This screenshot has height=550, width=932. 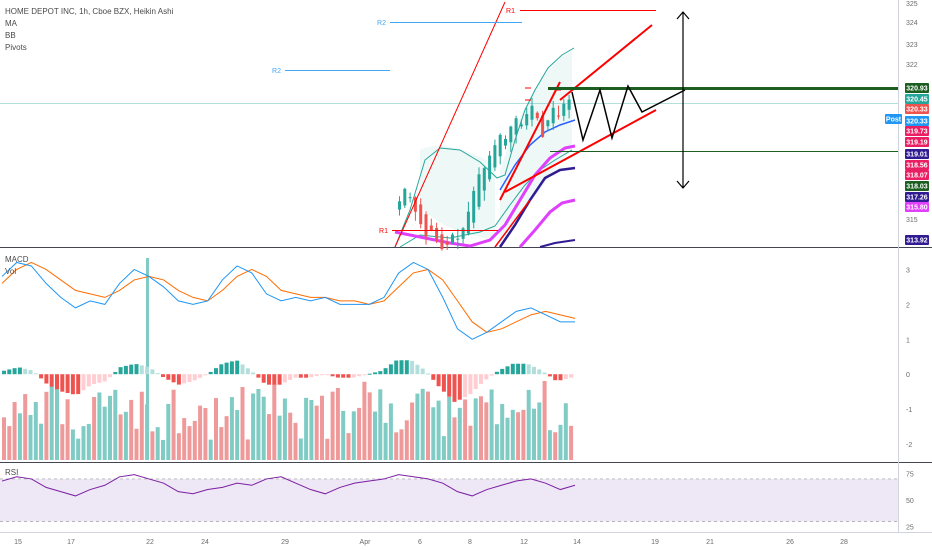 I want to click on price-tag-label: 320.93, so click(x=917, y=89).